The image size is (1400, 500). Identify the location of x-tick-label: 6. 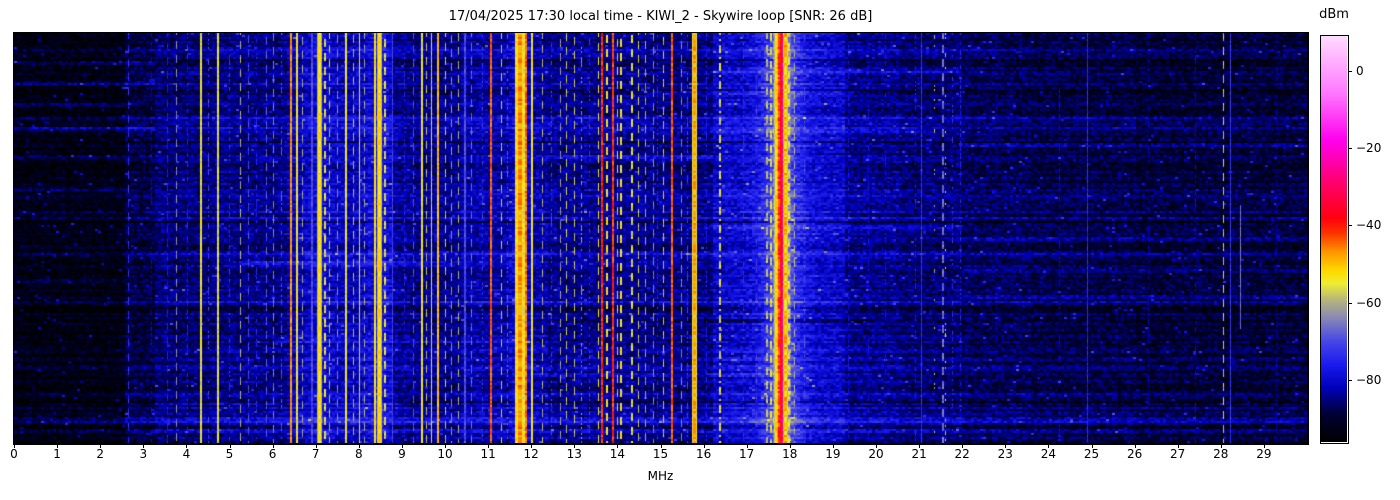
(272, 454).